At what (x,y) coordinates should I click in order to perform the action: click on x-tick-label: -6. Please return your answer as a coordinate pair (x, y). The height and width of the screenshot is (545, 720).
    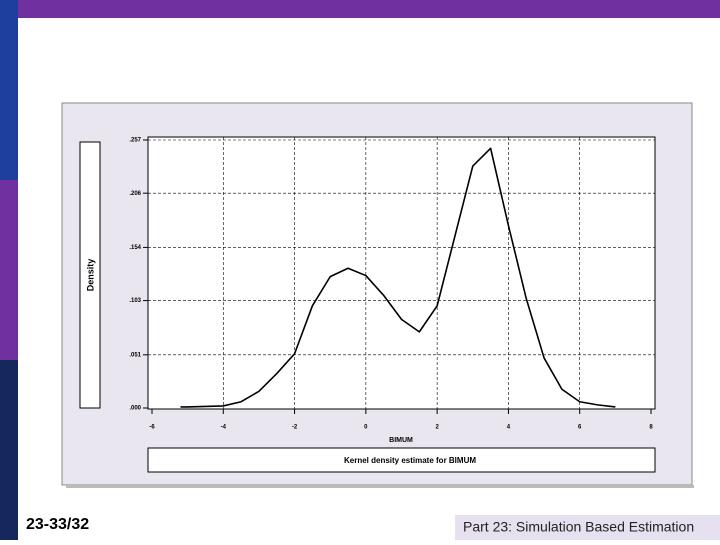
    Looking at the image, I should click on (152, 428).